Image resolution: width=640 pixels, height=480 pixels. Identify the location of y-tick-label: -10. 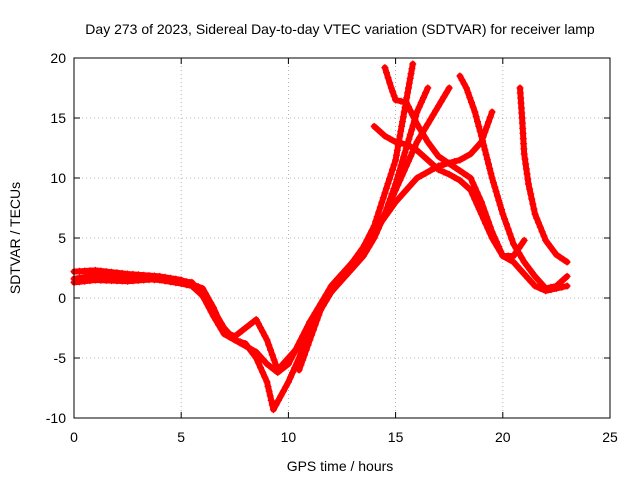
(56, 418).